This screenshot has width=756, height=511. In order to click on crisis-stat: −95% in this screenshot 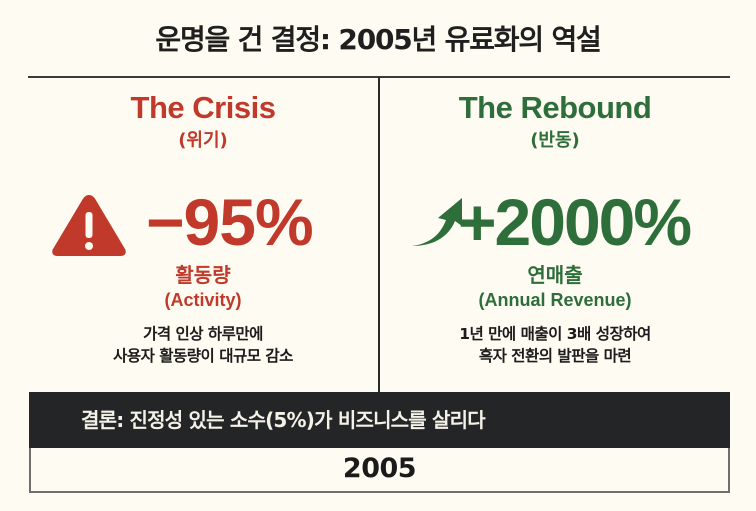, I will do `click(203, 222)`.